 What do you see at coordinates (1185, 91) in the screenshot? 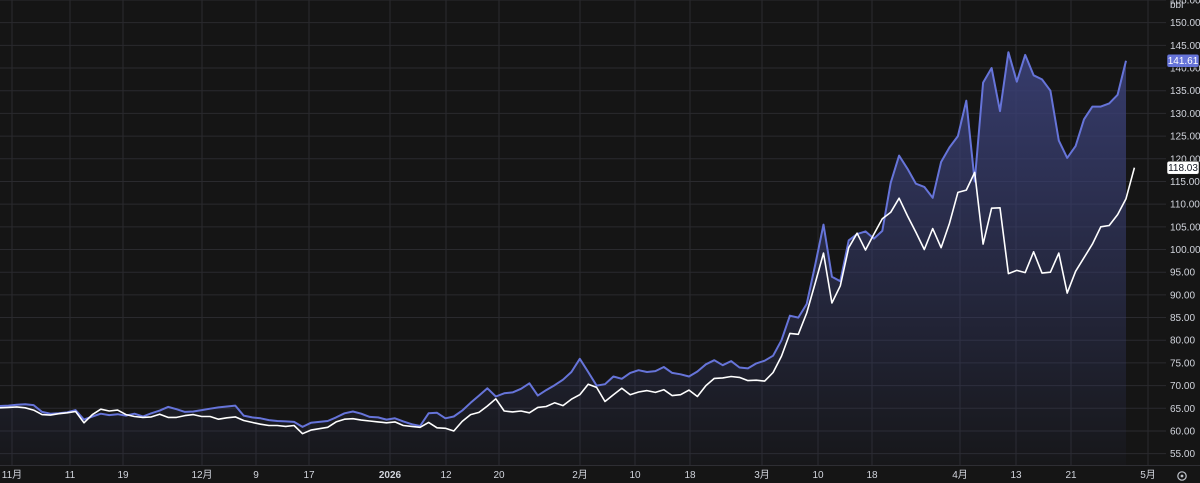
I see `y-tick-label: 135.00` at bounding box center [1185, 91].